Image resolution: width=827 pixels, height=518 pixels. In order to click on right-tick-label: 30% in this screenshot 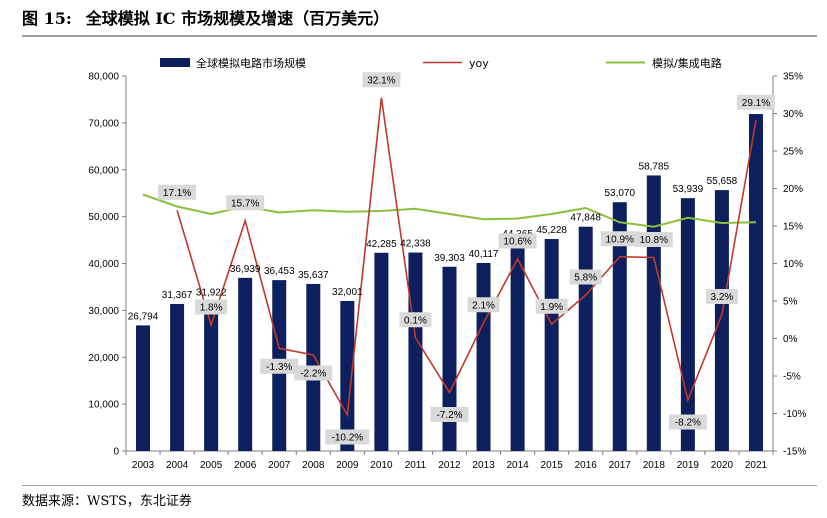, I will do `click(793, 114)`.